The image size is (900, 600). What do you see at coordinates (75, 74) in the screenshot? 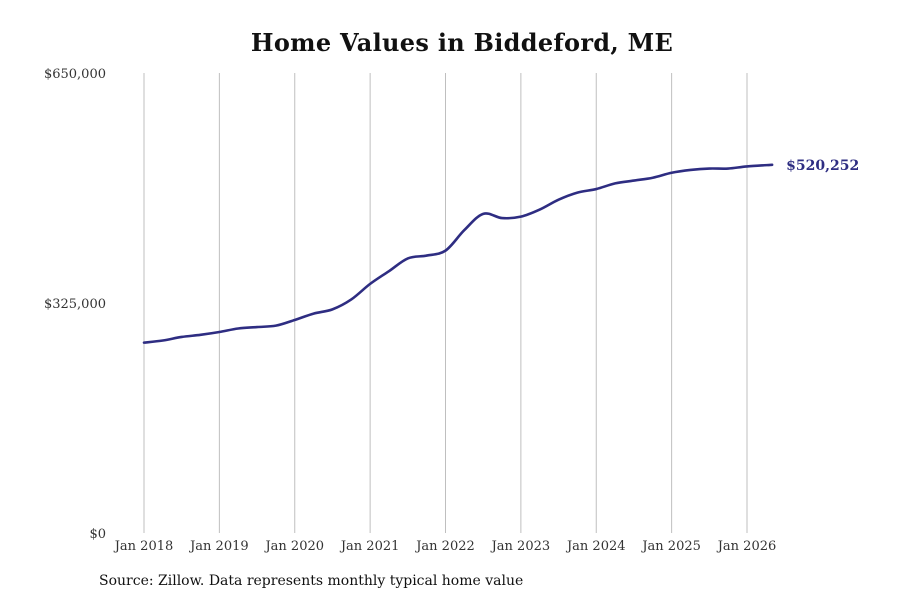
I see `y-tick-label: $650,000` at bounding box center [75, 74].